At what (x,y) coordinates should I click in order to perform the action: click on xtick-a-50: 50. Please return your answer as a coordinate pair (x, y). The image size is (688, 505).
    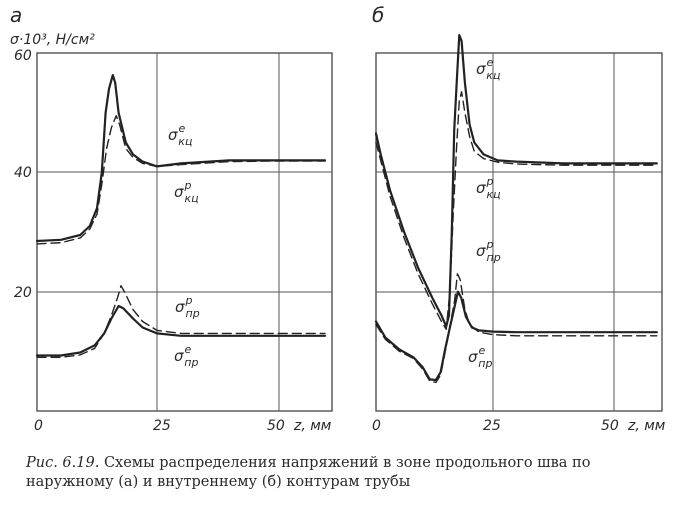
    Looking at the image, I should click on (276, 426).